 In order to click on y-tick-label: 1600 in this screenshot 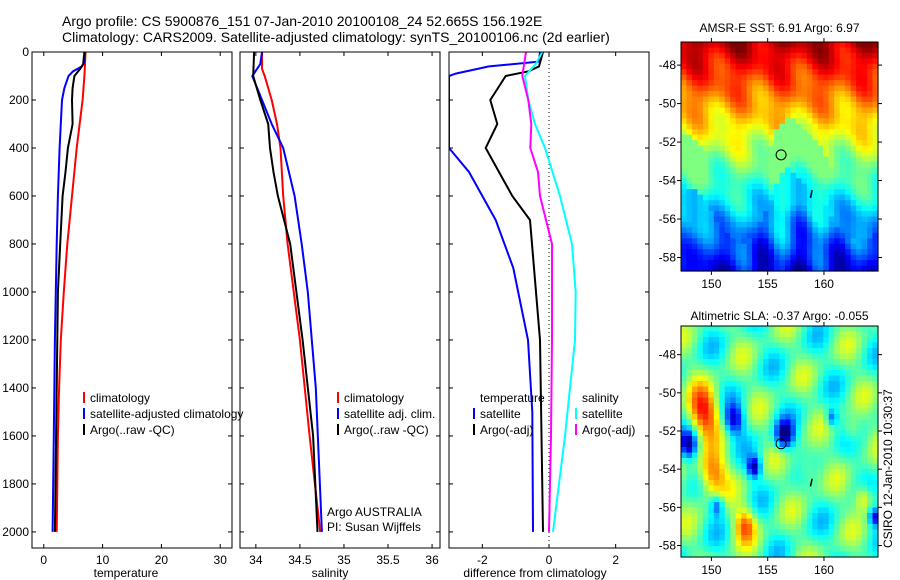, I will do `click(15, 436)`.